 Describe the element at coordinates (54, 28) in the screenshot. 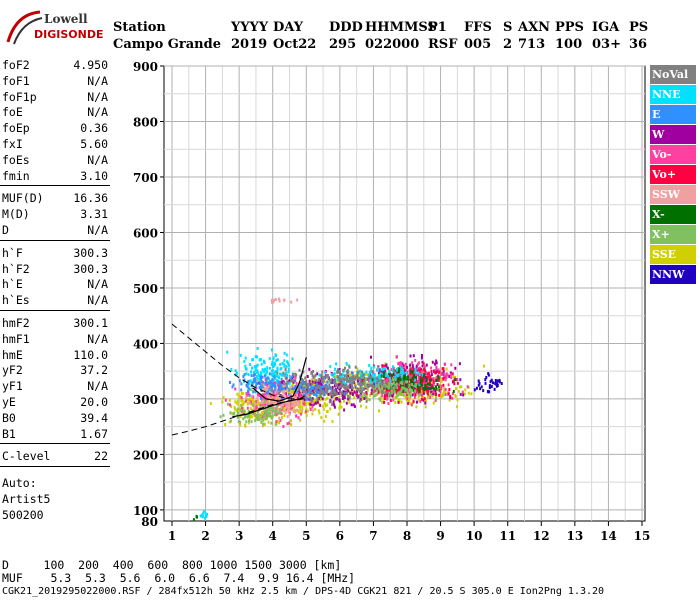

I see `digisonde-logo: Lowell DIGISONDE` at that location.